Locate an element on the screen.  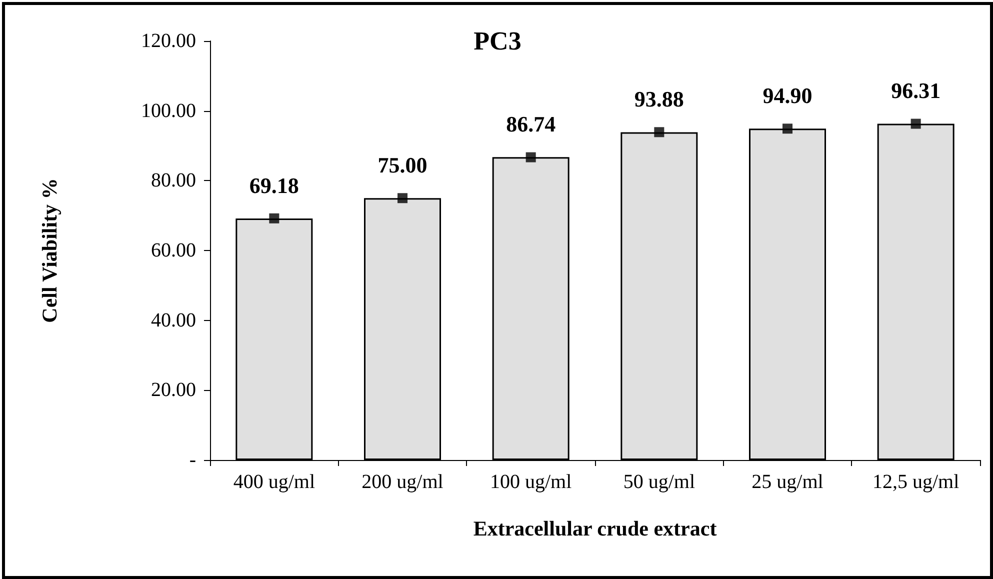
data-label: 93.88 is located at coordinates (659, 99).